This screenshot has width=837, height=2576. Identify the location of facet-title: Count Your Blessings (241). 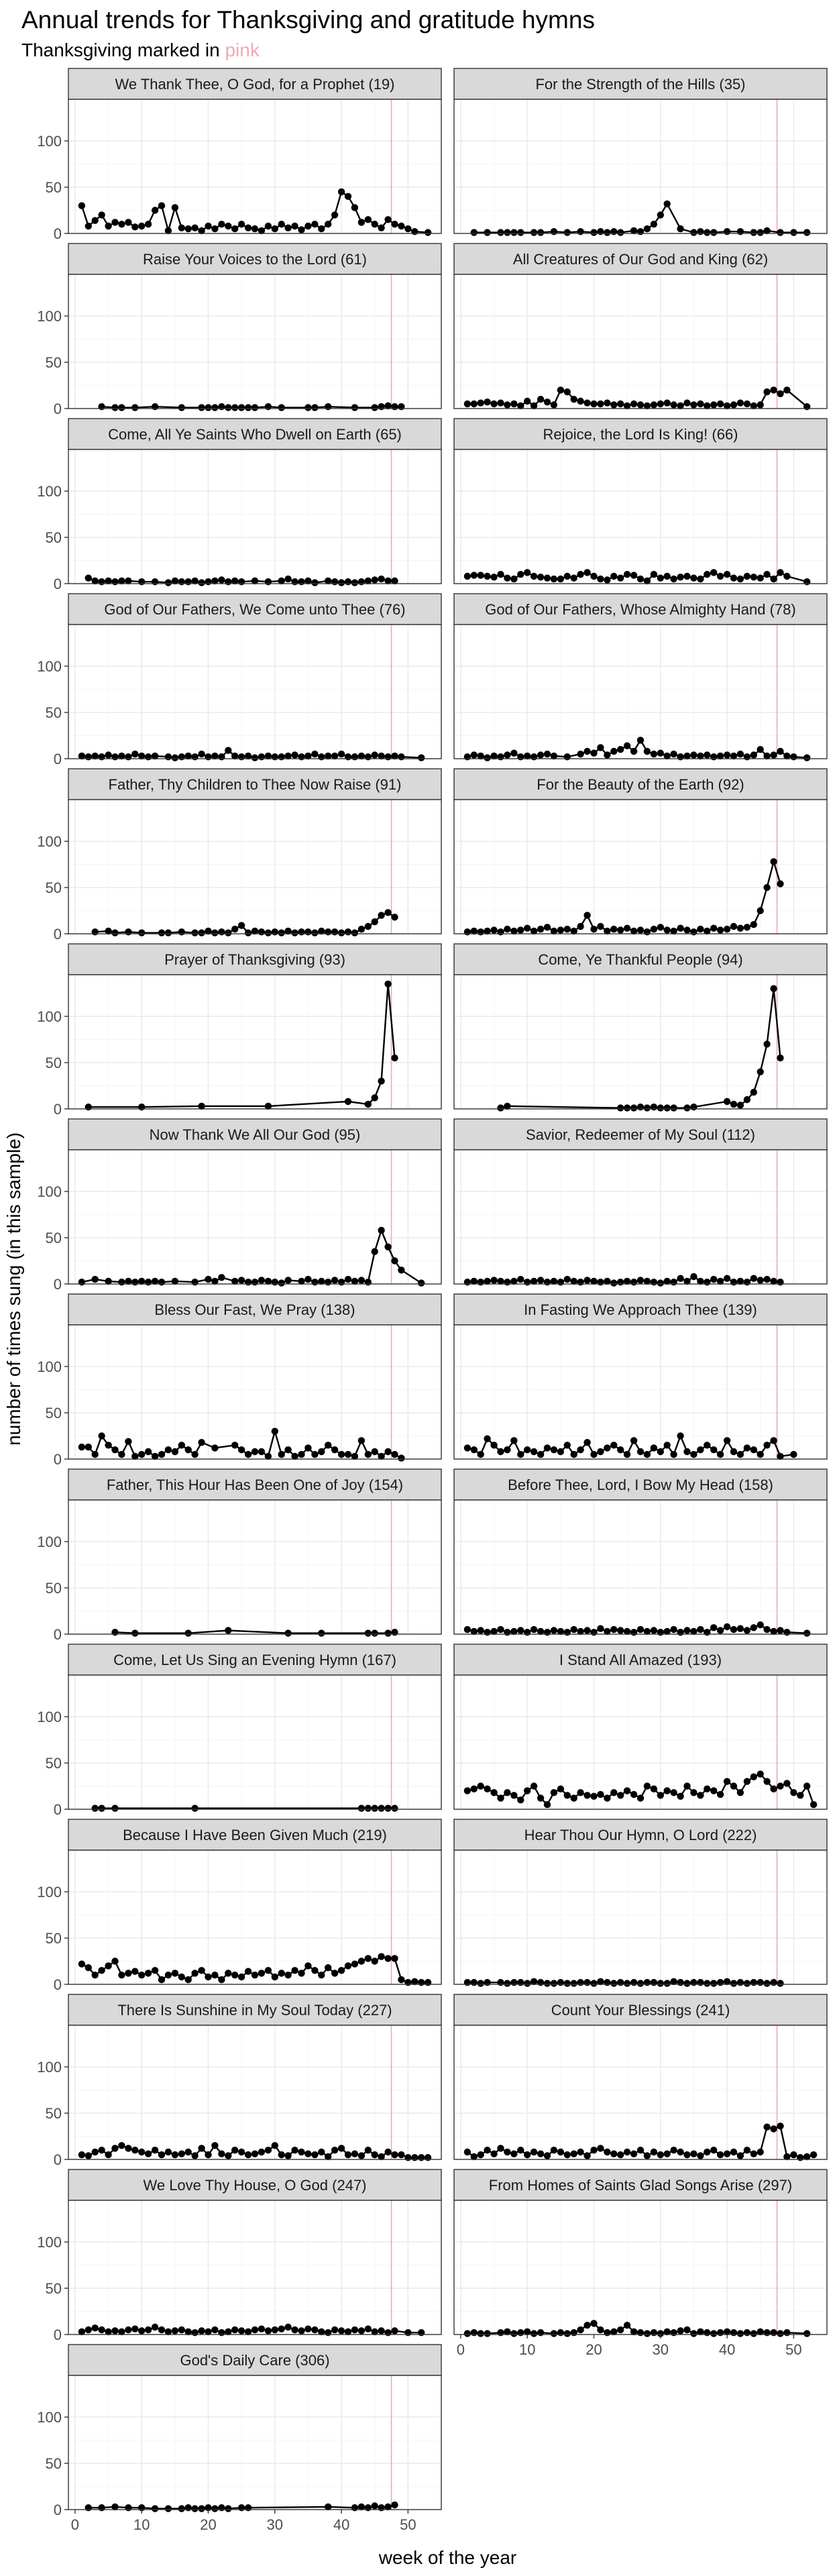
(640, 2010).